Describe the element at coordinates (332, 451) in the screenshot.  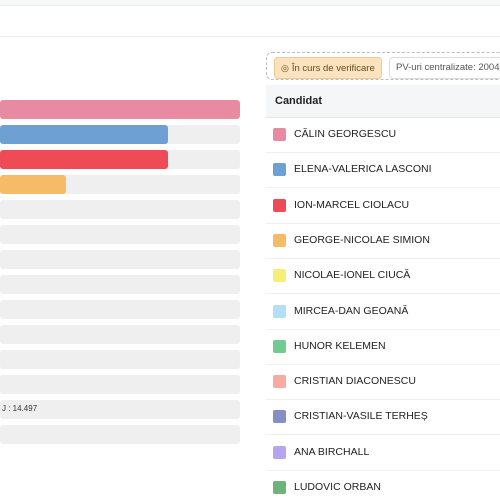
I see `candidate-name: ANA BIRCHALL` at that location.